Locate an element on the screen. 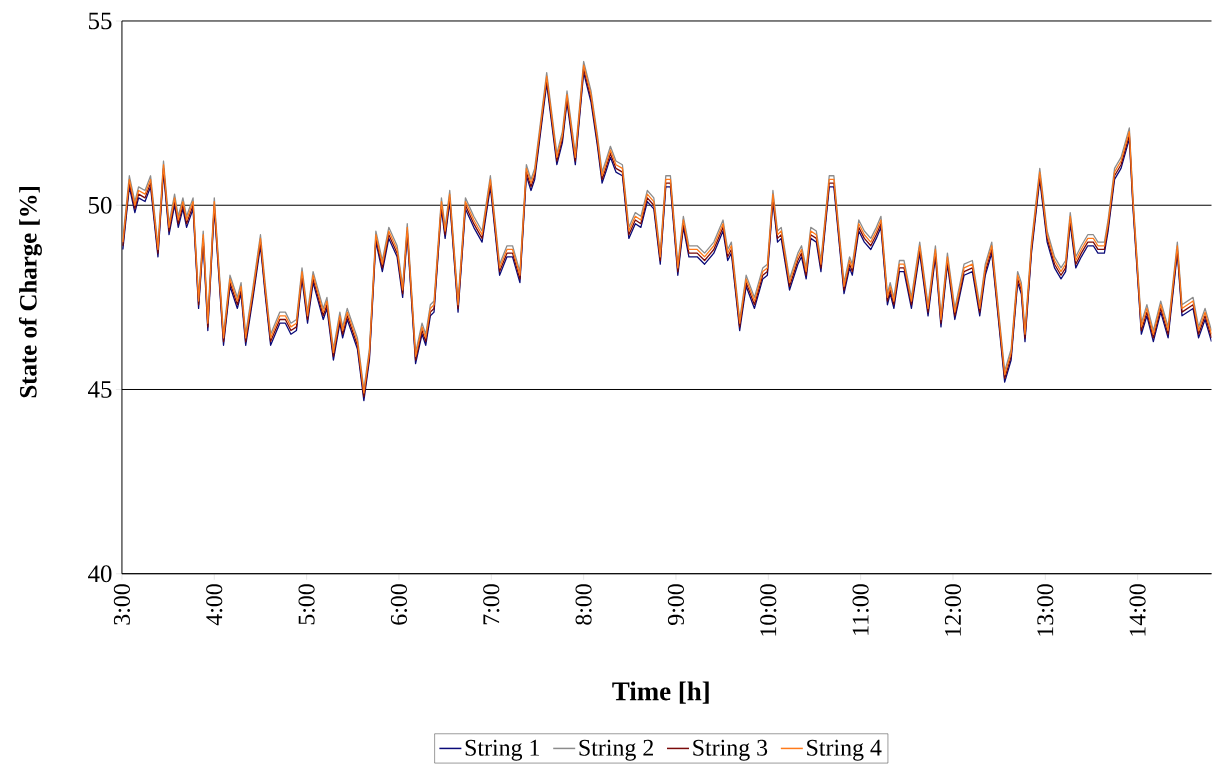 Image resolution: width=1212 pixels, height=773 pixels. x-tick-label: 14:00 is located at coordinates (1137, 610).